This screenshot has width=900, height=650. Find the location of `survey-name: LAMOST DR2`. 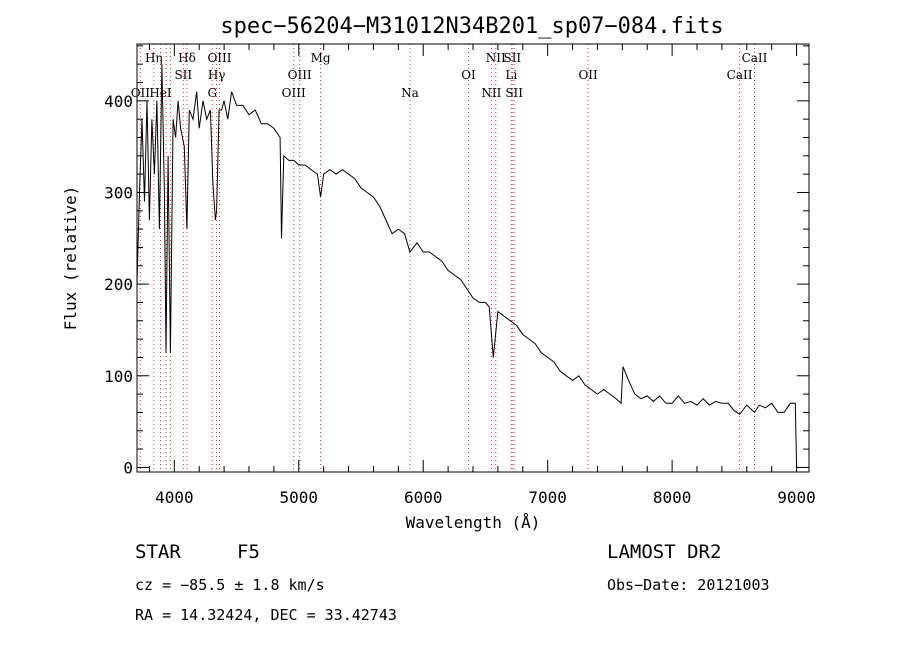

survey-name: LAMOST DR2 is located at coordinates (664, 552).